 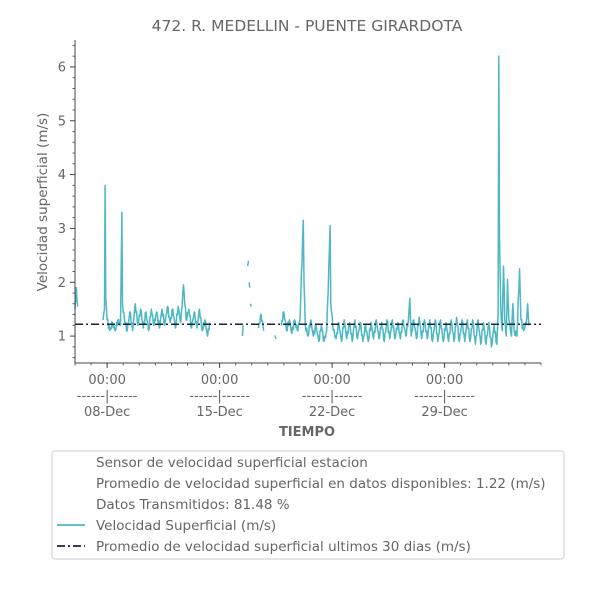 I want to click on x-tick-date: 15-Dec, so click(x=219, y=412).